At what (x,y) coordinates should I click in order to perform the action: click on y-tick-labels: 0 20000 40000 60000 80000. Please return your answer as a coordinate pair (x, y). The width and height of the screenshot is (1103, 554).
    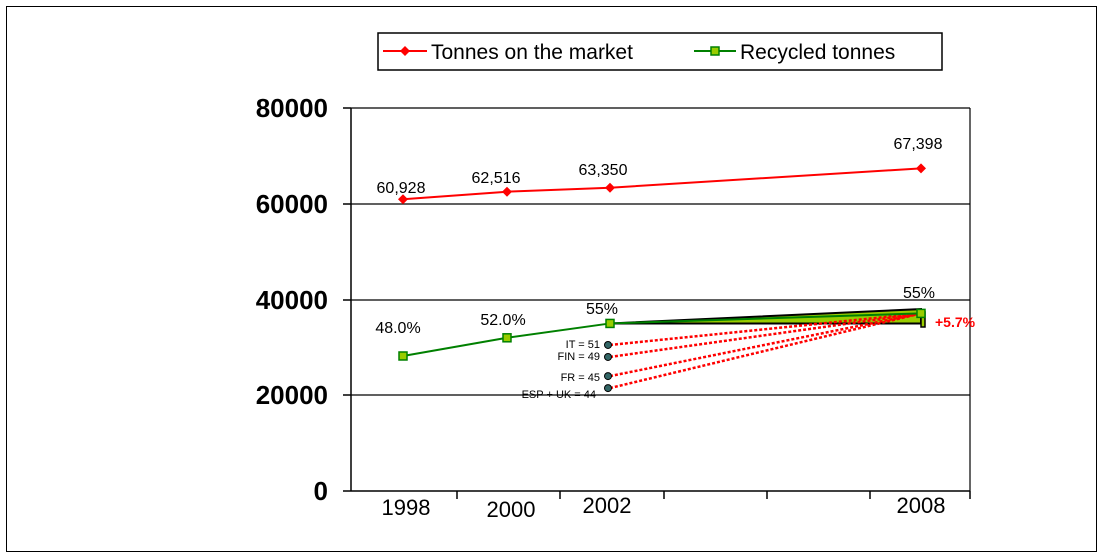
    Looking at the image, I should click on (292, 299).